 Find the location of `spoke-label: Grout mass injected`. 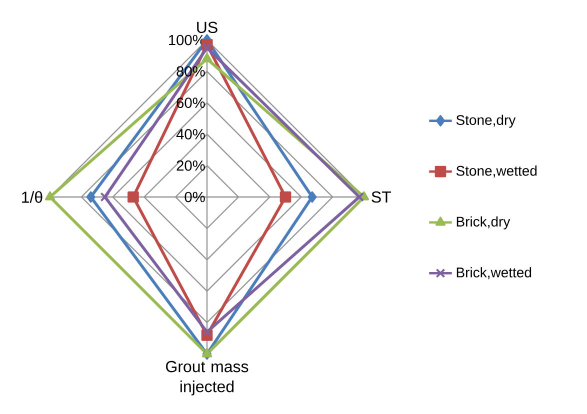

spoke-label: Grout mass injected is located at coordinates (207, 378).